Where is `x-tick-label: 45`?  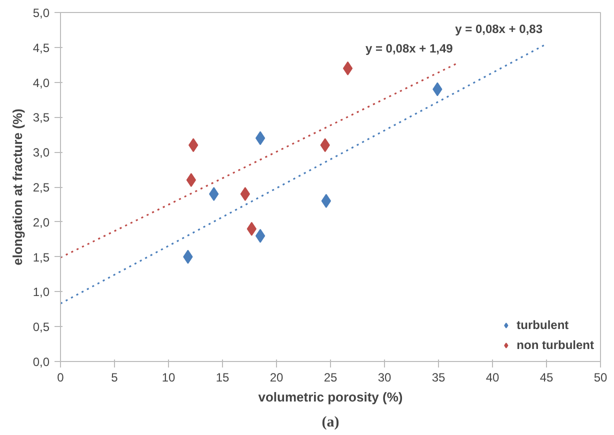 x-tick-label: 45 is located at coordinates (547, 377).